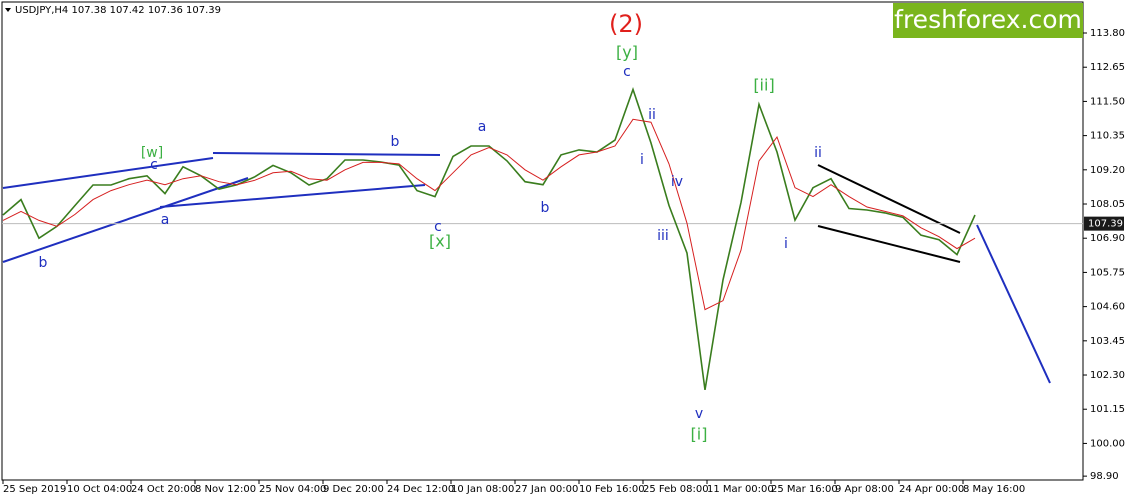 The height and width of the screenshot is (498, 1125). Describe the element at coordinates (994, 489) in the screenshot. I see `x-tick-label: 8 May 16:00` at that location.